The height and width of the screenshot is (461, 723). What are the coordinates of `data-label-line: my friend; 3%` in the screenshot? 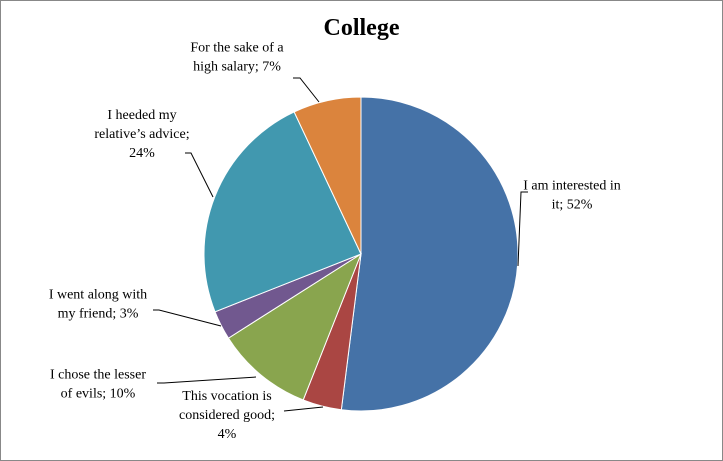 It's located at (98, 314).